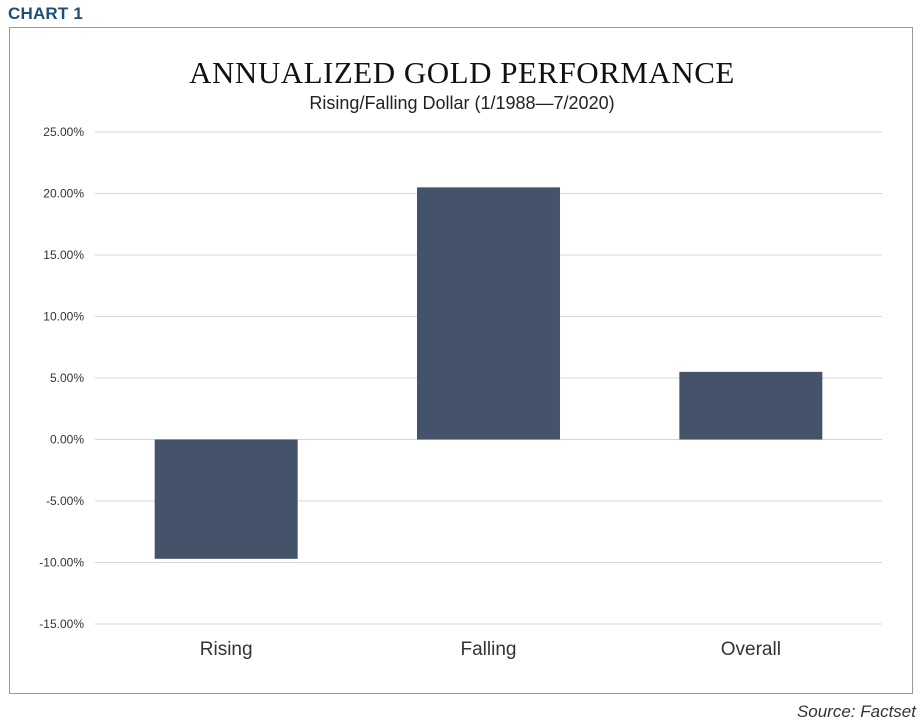 The width and height of the screenshot is (924, 726). What do you see at coordinates (751, 649) in the screenshot?
I see `x-tick-label: Overall` at bounding box center [751, 649].